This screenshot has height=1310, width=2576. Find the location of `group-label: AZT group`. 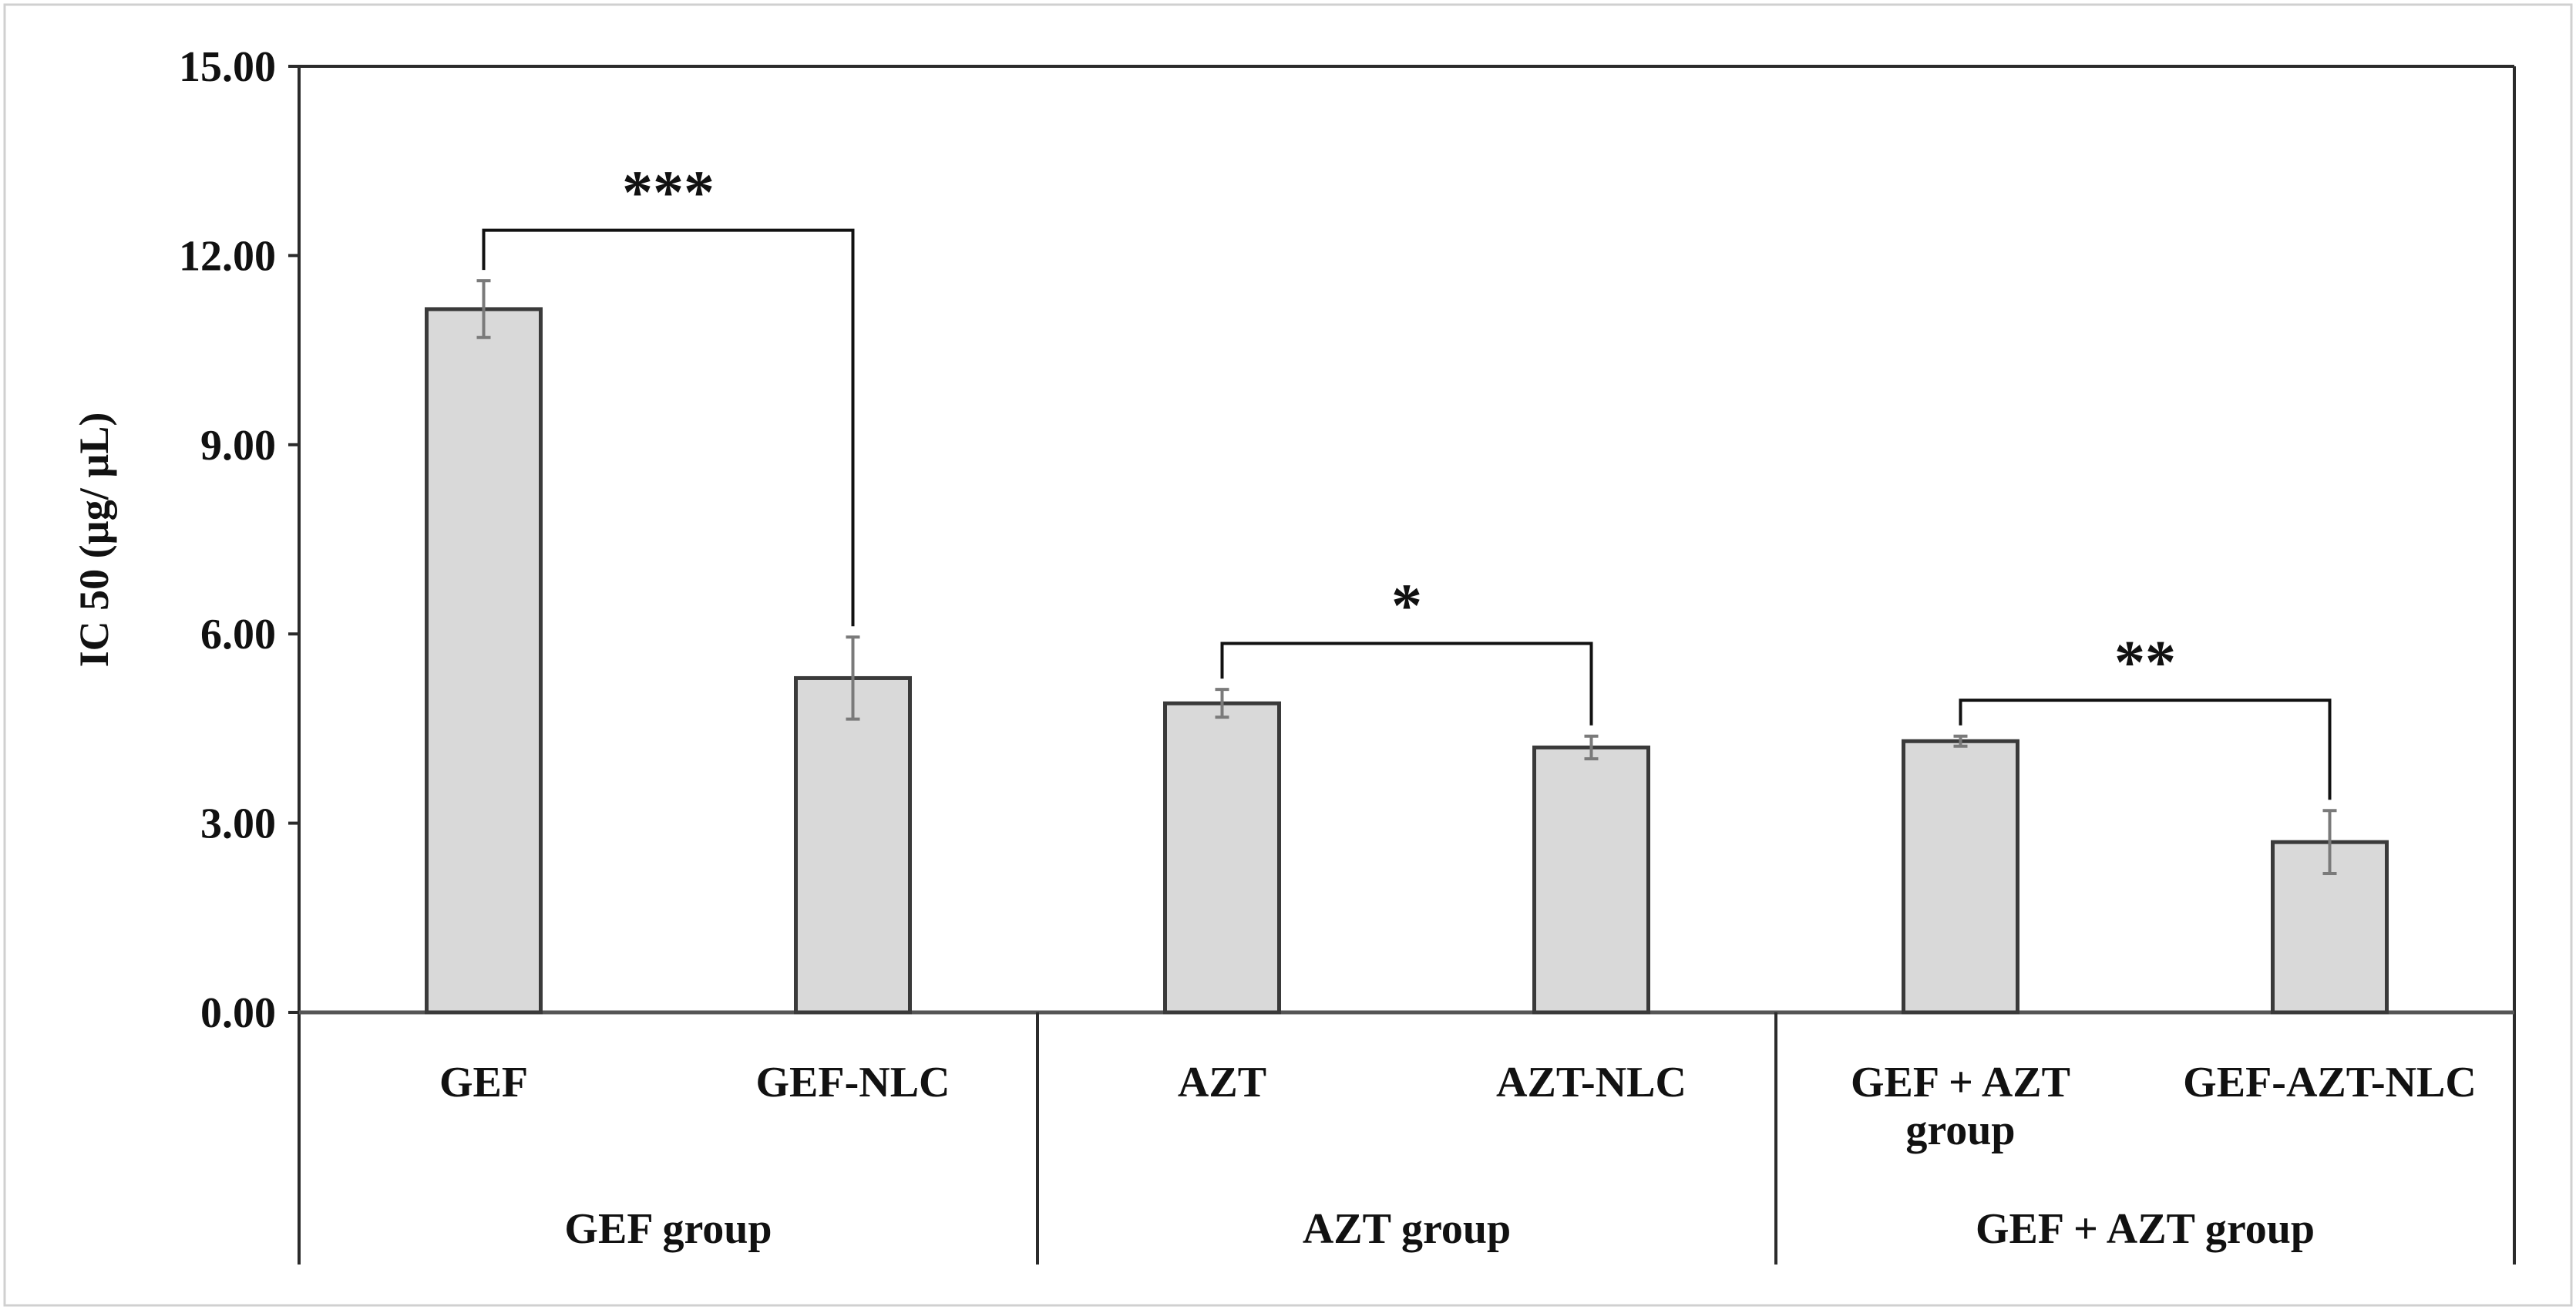

group-label: AZT group is located at coordinates (1407, 1229).